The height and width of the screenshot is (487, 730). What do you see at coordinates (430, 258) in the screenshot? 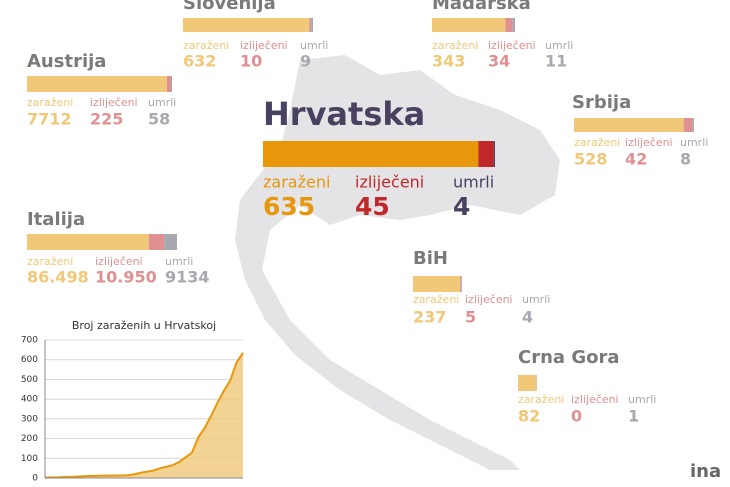
I see `country-name: BiH` at bounding box center [430, 258].